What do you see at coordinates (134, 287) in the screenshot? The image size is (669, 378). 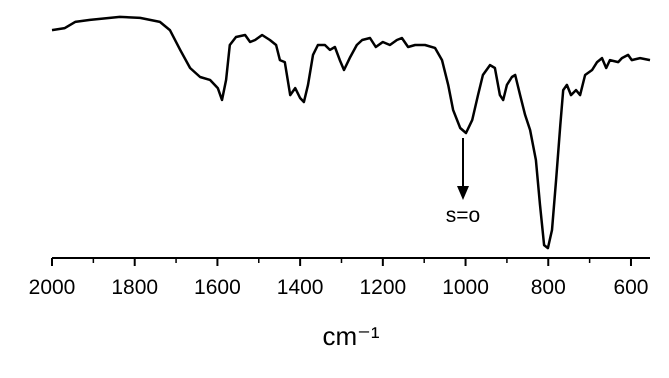 I see `x-tick-label: 1800` at bounding box center [134, 287].